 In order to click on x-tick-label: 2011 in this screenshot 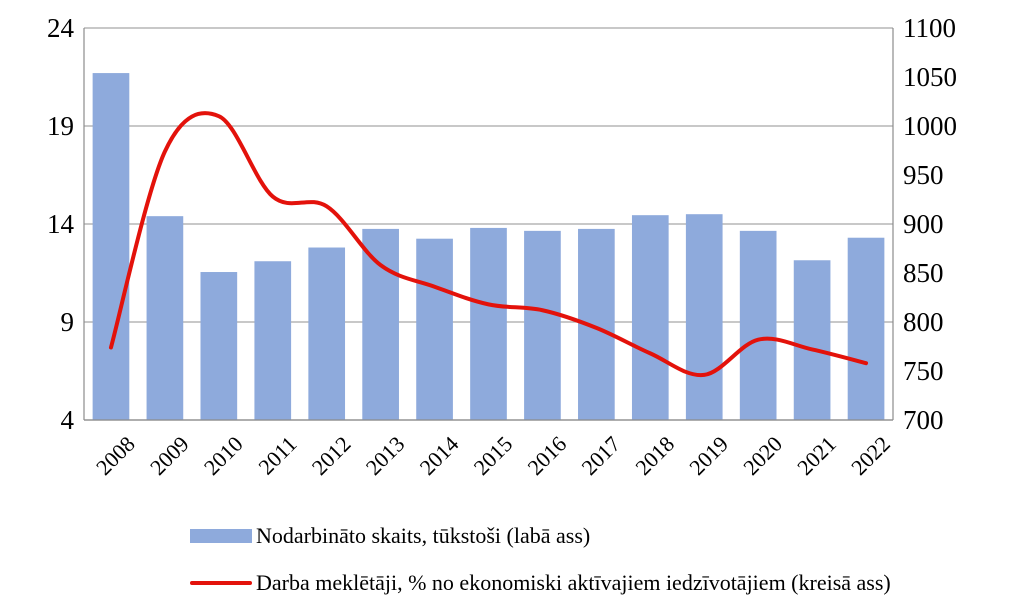, I will do `click(277, 455)`.